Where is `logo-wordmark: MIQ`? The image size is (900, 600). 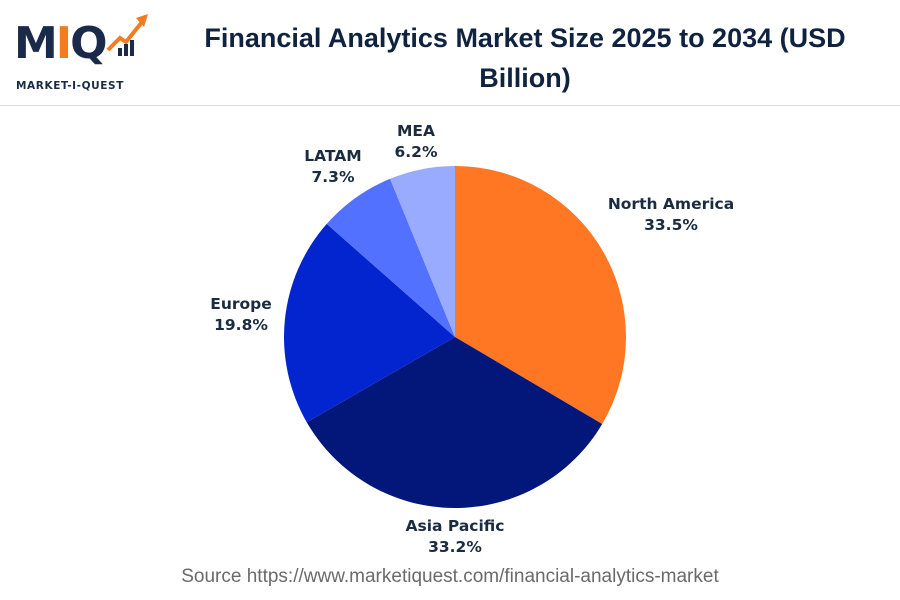
logo-wordmark: MIQ is located at coordinates (61, 43).